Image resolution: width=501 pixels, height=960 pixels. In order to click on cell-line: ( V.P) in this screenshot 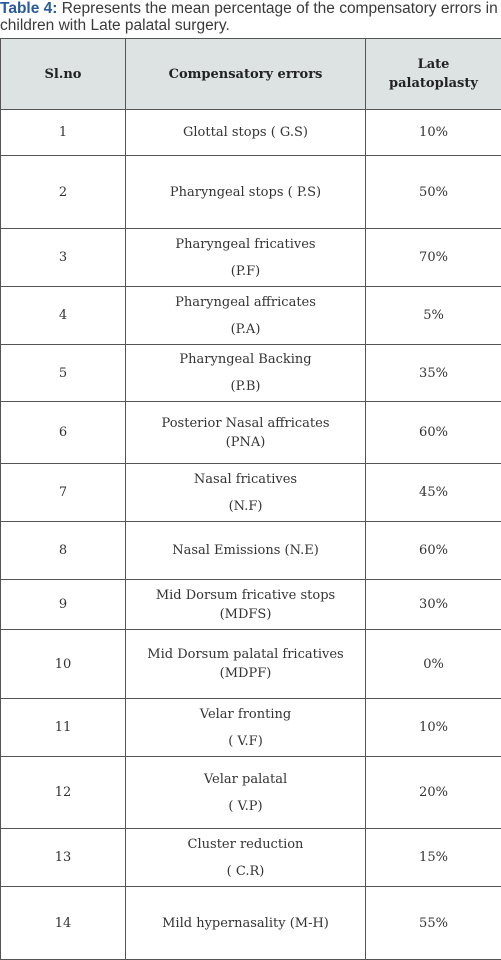, I will do `click(245, 806)`.